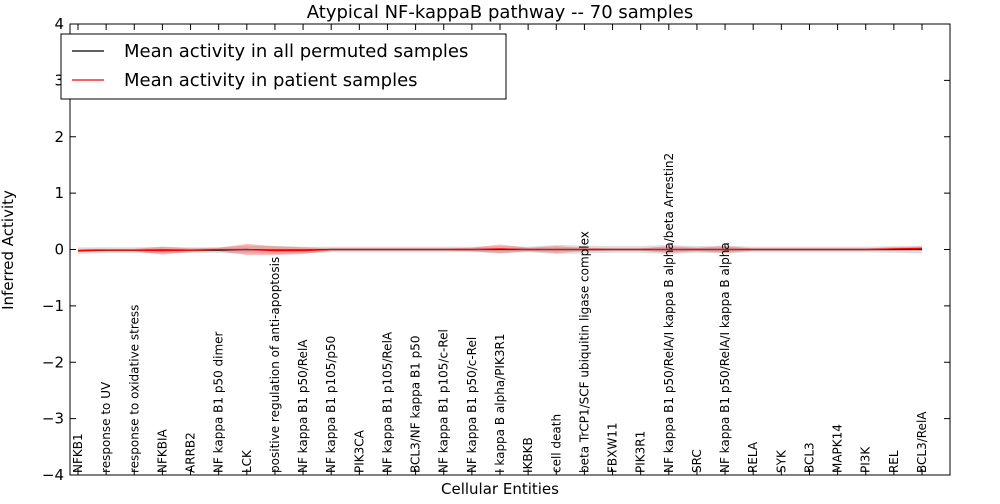 The image size is (1000, 504). I want to click on y-tick-label-1: −3, so click(53, 419).